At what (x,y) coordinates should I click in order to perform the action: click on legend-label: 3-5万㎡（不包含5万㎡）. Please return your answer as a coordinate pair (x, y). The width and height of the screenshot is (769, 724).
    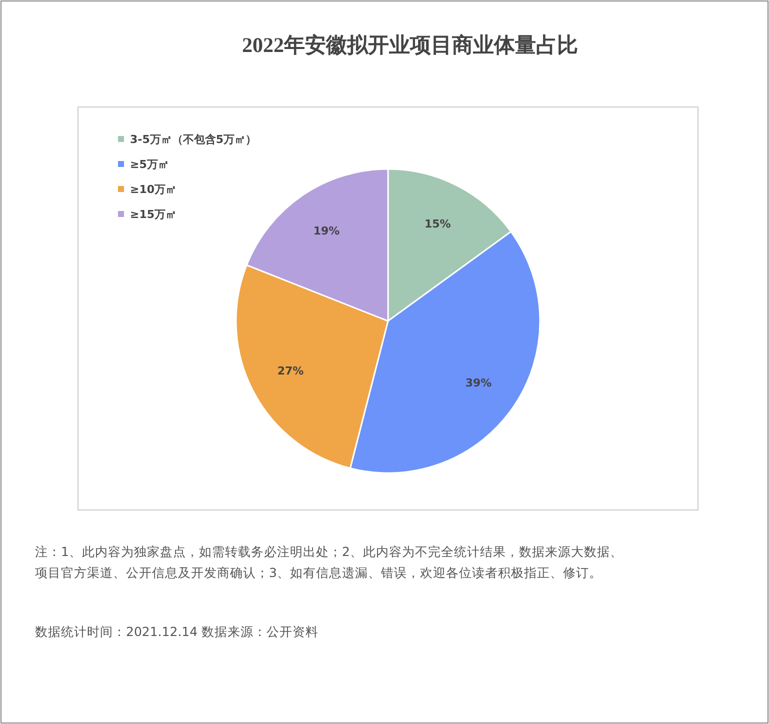
    Looking at the image, I should click on (193, 139).